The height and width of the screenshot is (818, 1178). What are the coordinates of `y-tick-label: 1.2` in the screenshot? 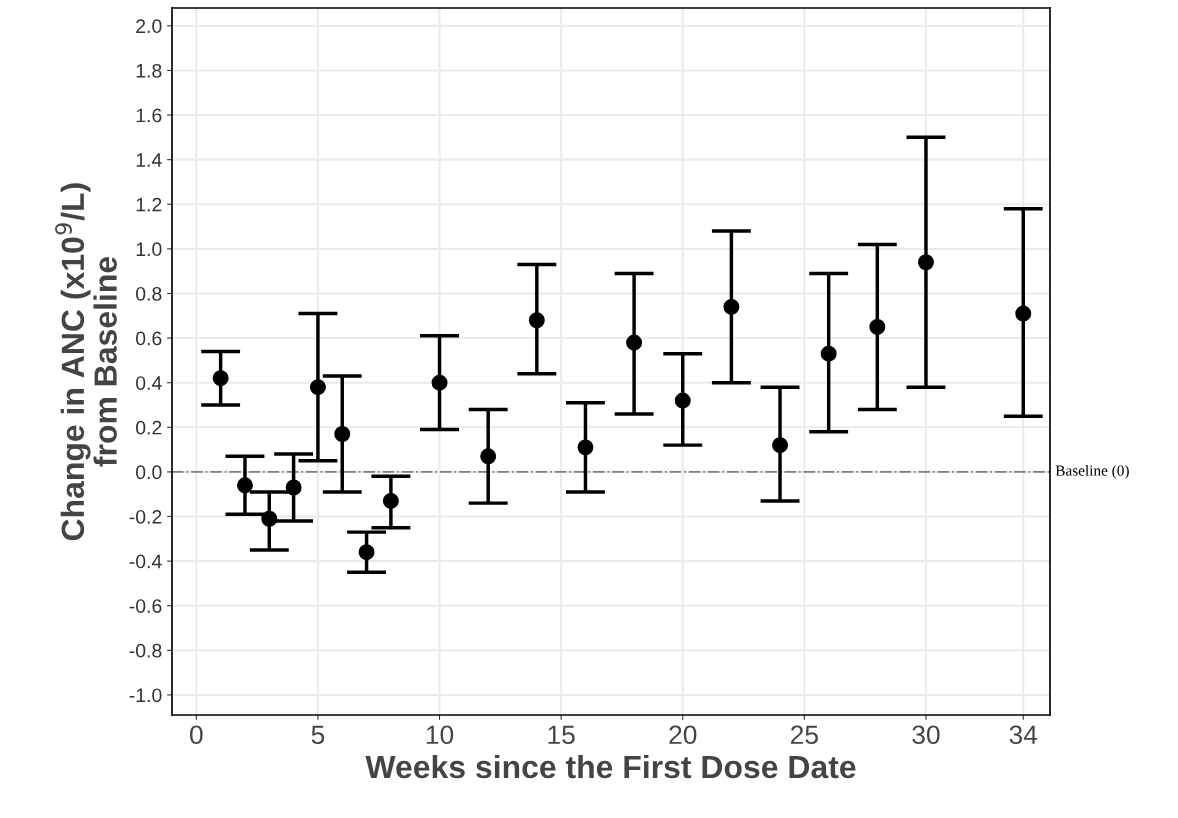 It's located at (149, 204).